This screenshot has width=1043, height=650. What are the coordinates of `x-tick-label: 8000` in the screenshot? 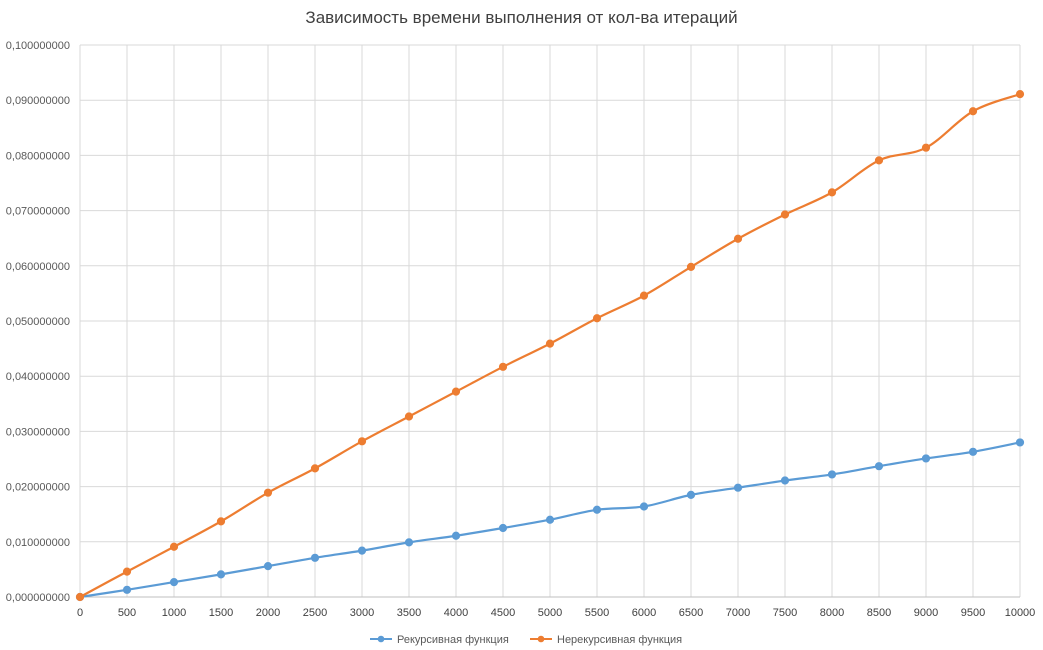 It's located at (832, 613).